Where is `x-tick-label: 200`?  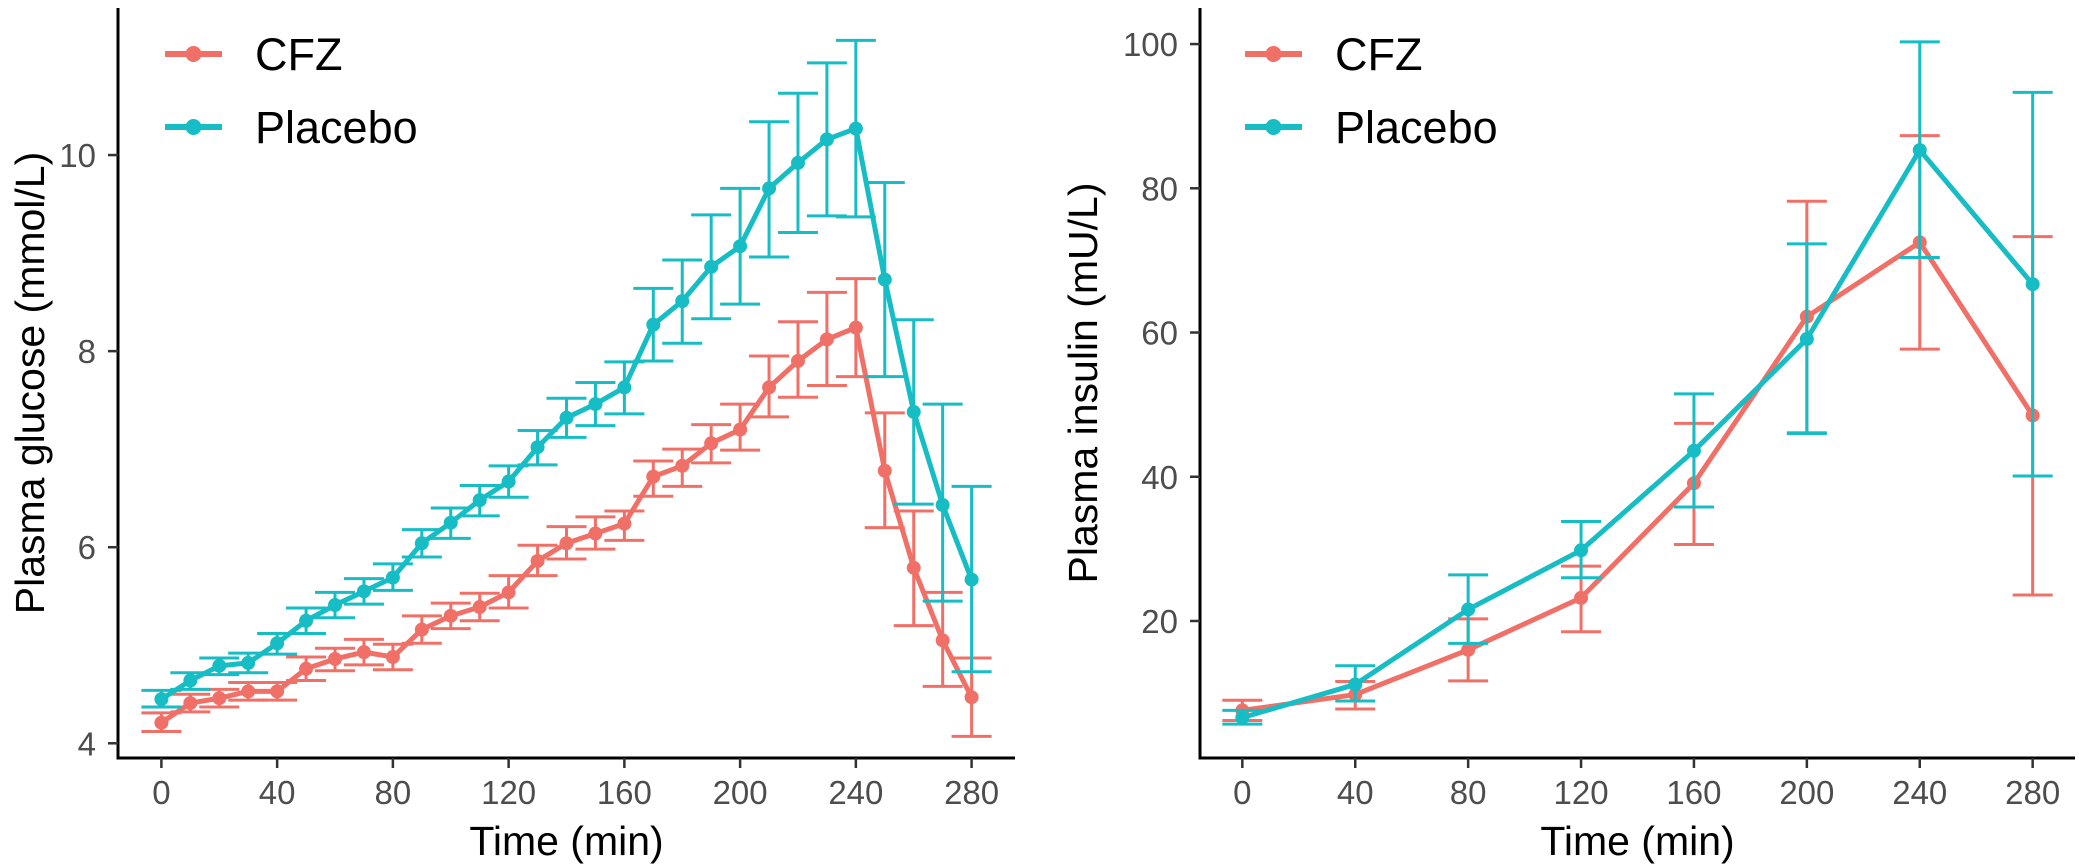
x-tick-label: 200 is located at coordinates (1806, 792).